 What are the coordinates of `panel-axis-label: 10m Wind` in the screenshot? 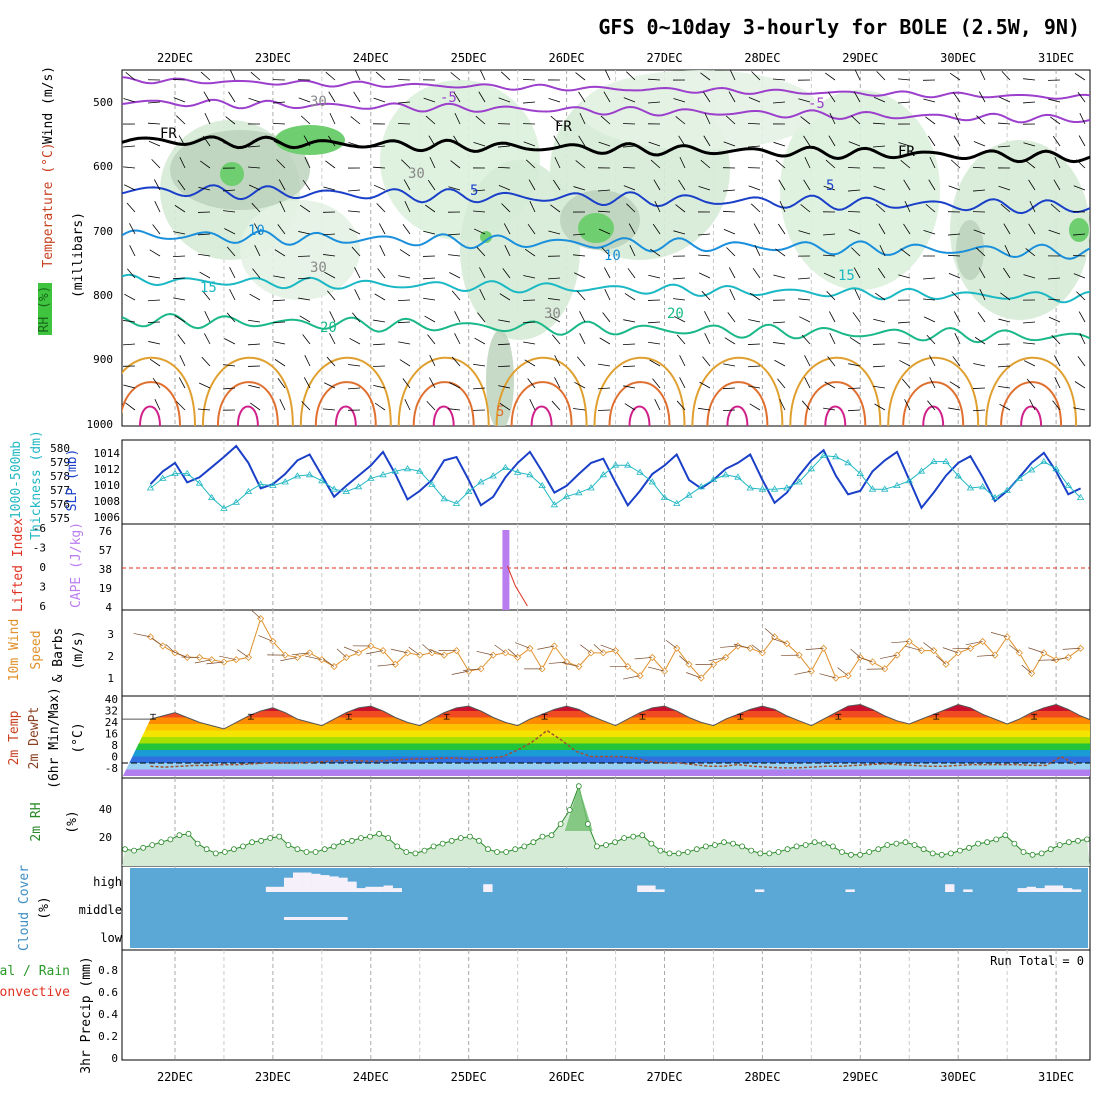 It's located at (14, 650).